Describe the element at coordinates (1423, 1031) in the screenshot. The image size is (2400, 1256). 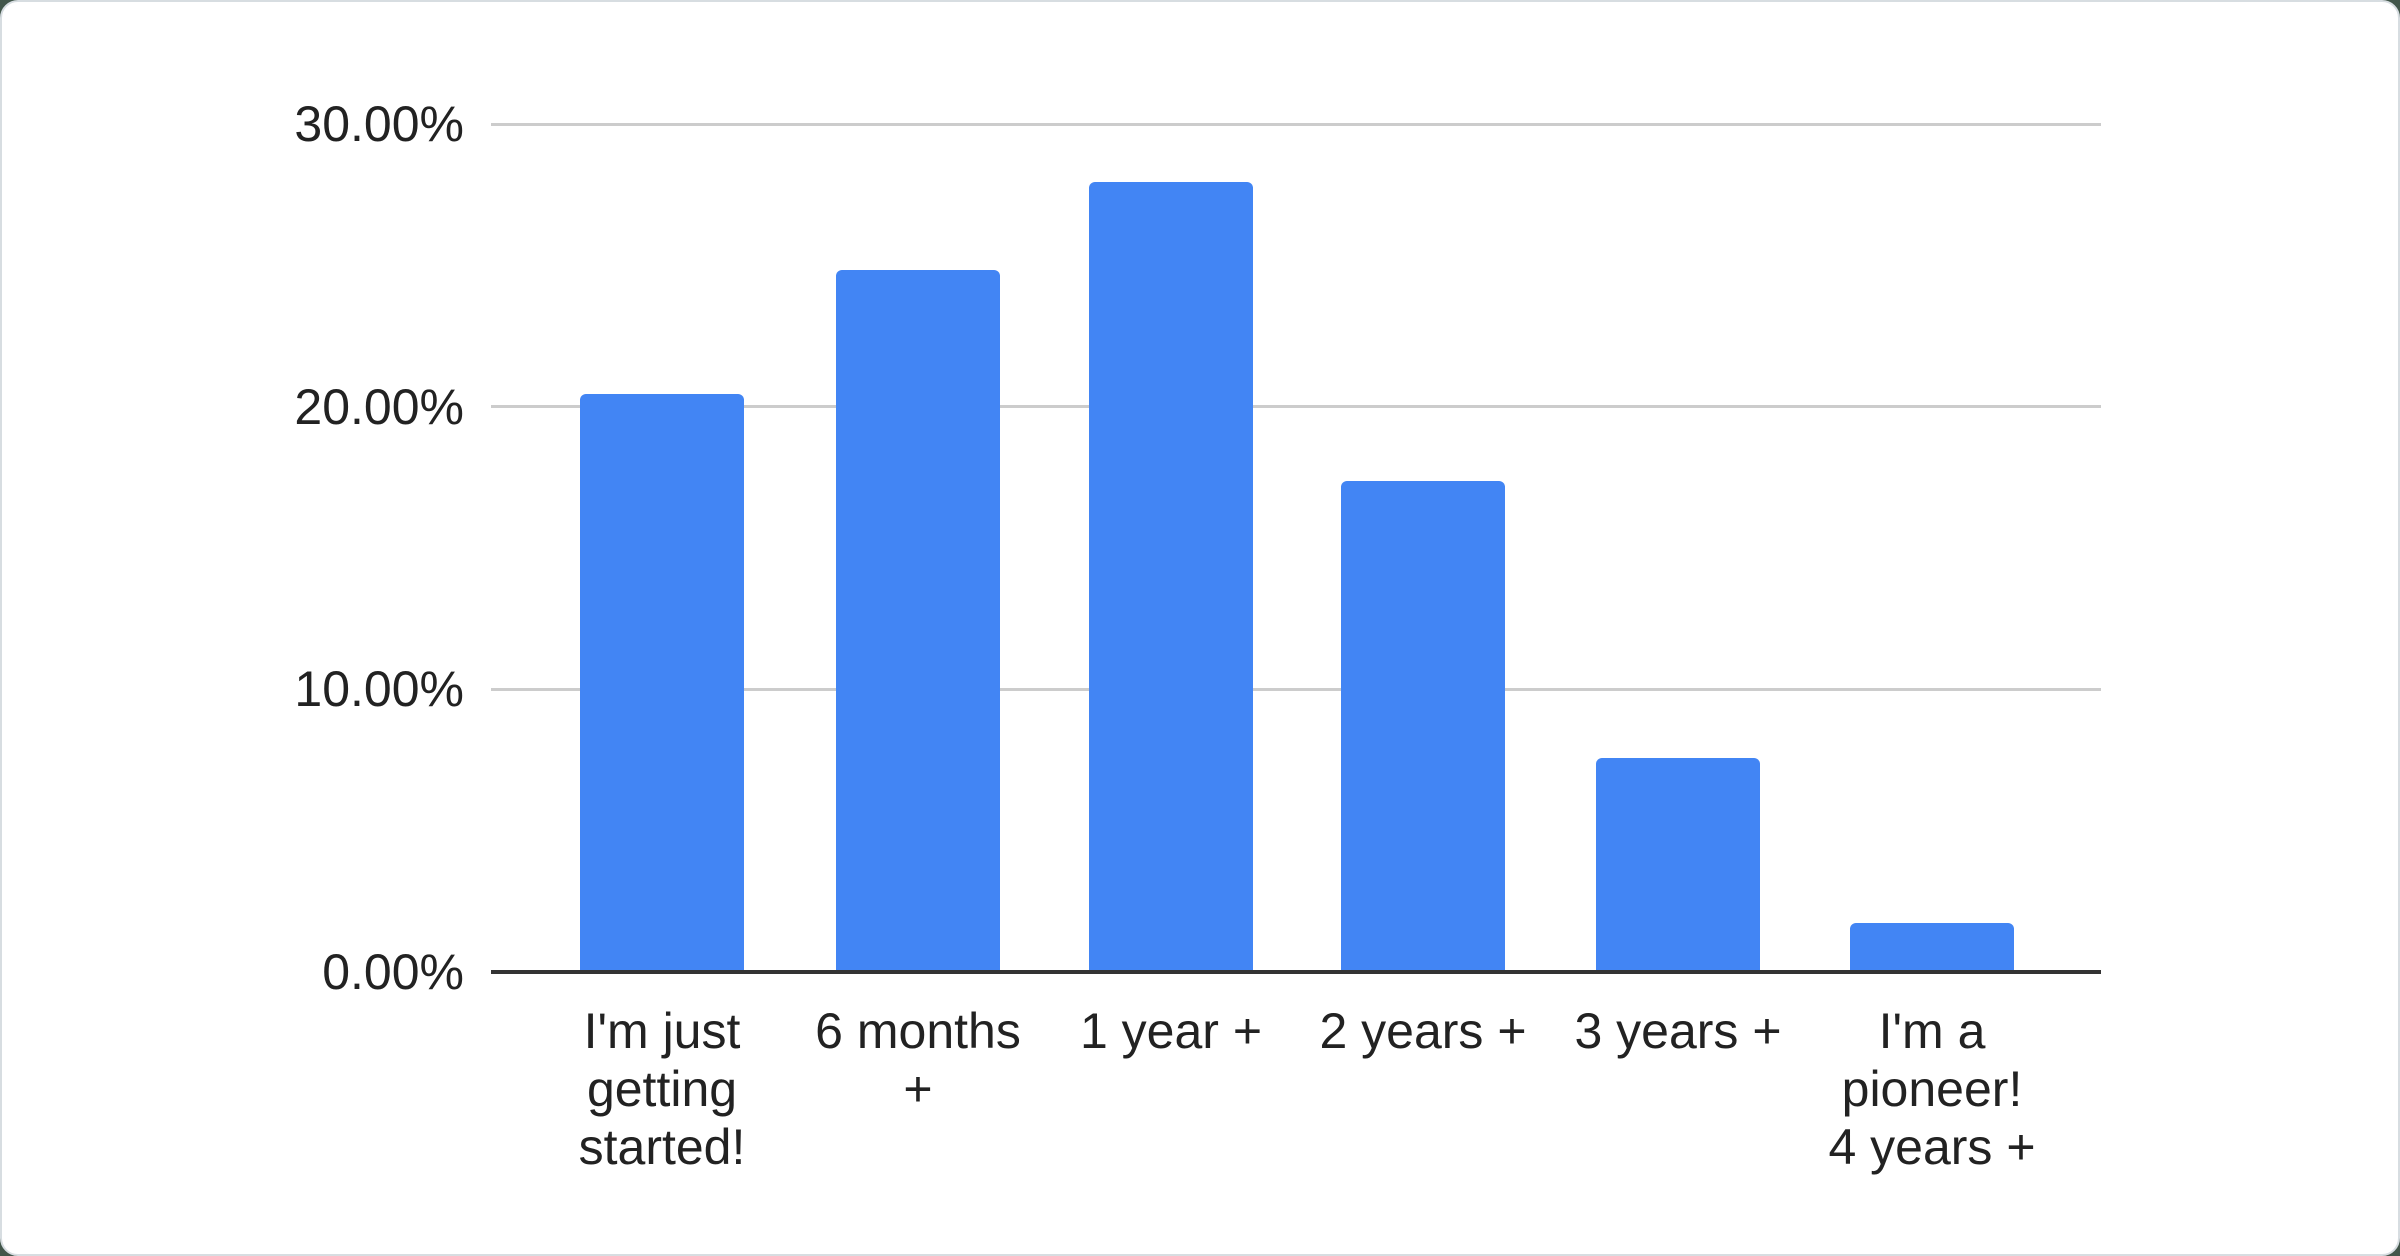
I see `x-axis-label: 2 years +` at that location.